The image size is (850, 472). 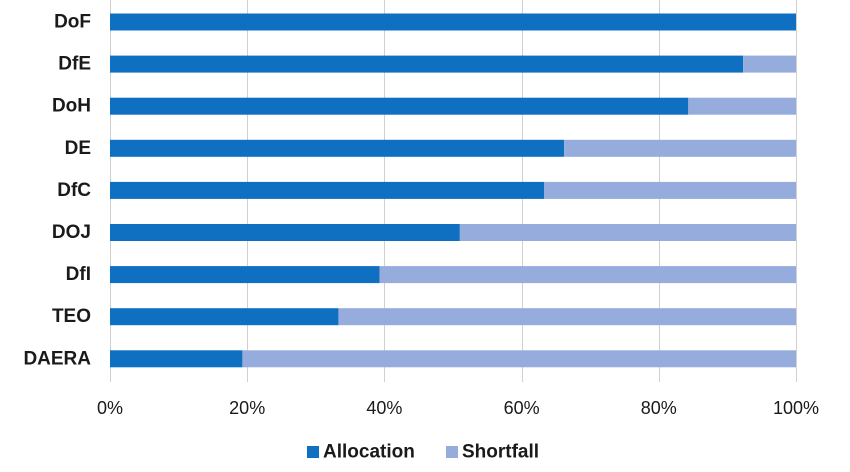 I want to click on x-tick-label-80: 80%, so click(x=659, y=408).